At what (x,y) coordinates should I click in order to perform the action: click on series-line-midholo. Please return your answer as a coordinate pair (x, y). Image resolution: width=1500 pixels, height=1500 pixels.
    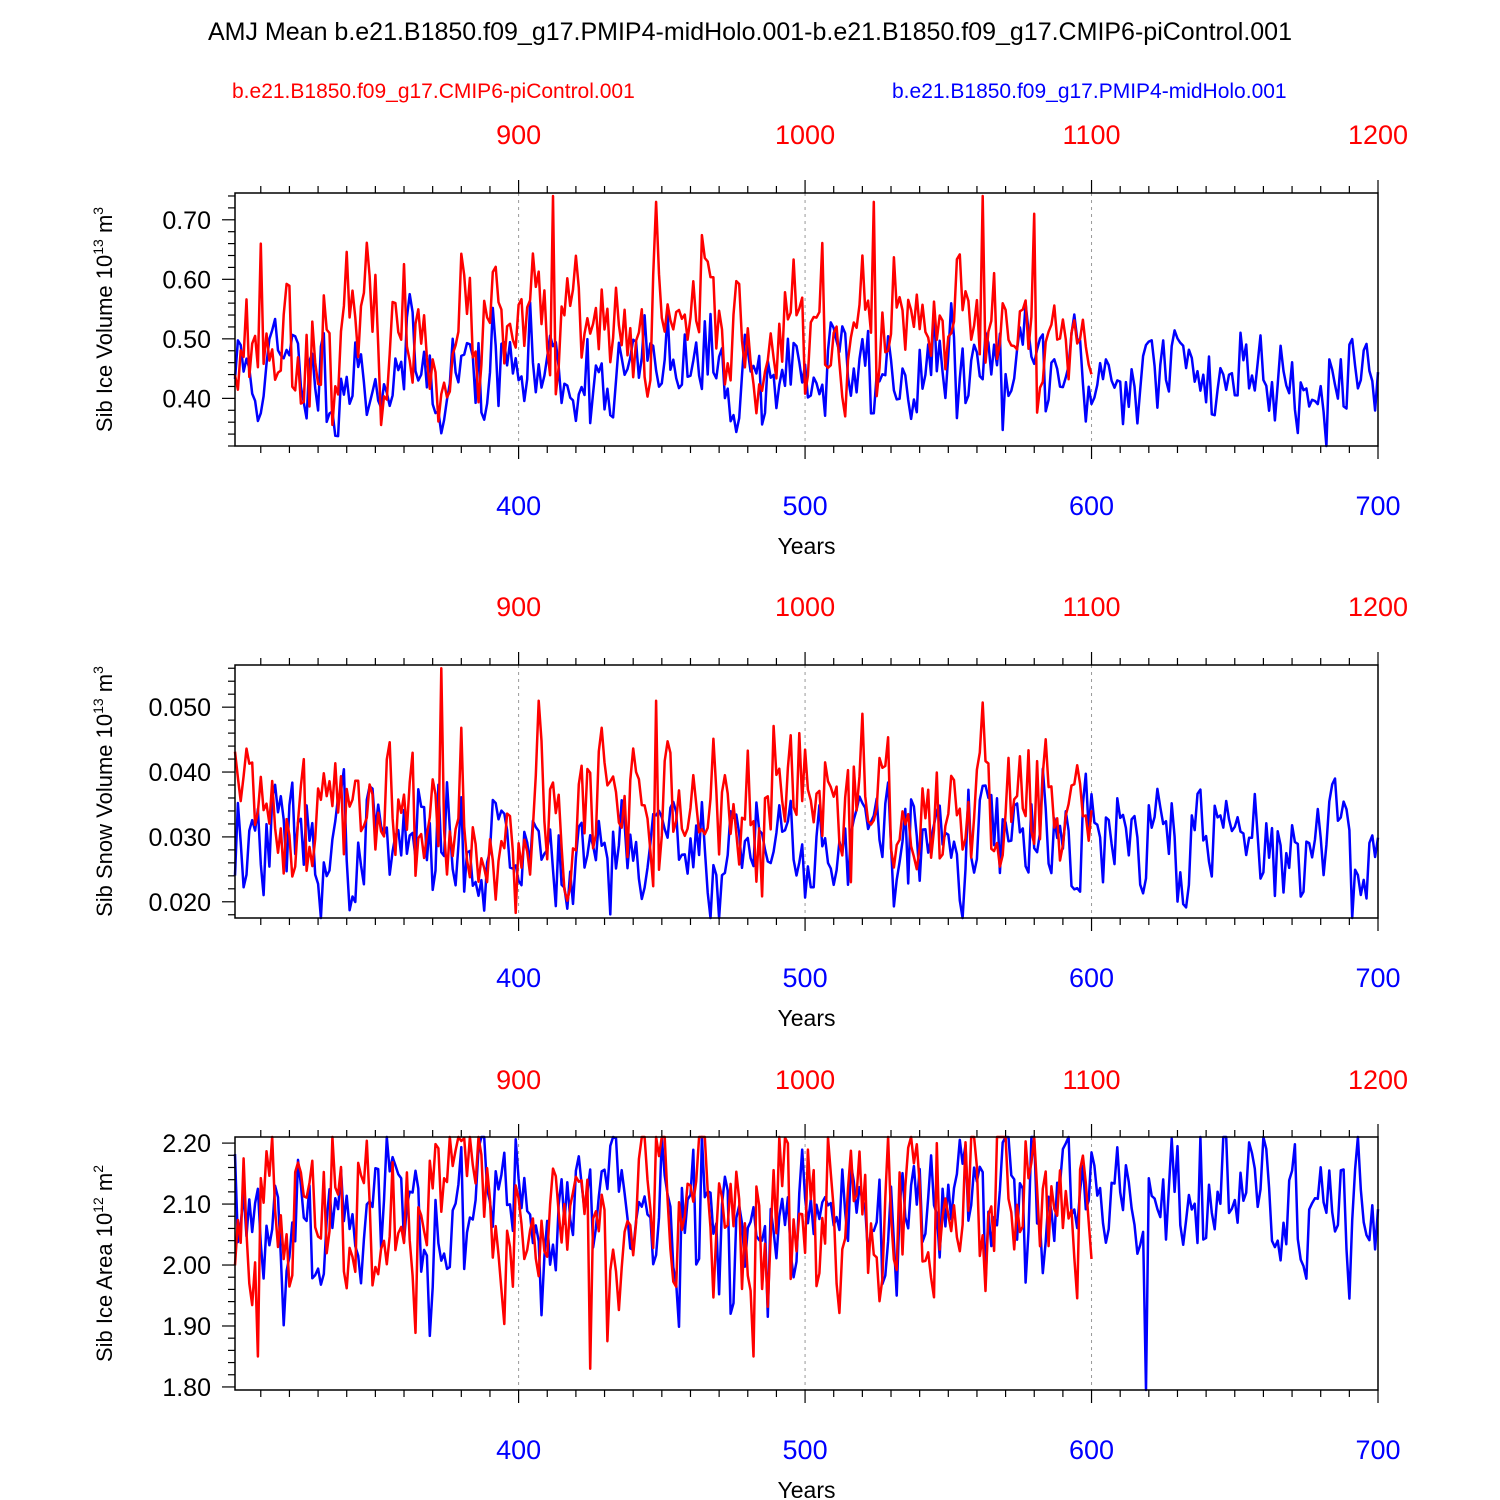
    Looking at the image, I should click on (806, 843).